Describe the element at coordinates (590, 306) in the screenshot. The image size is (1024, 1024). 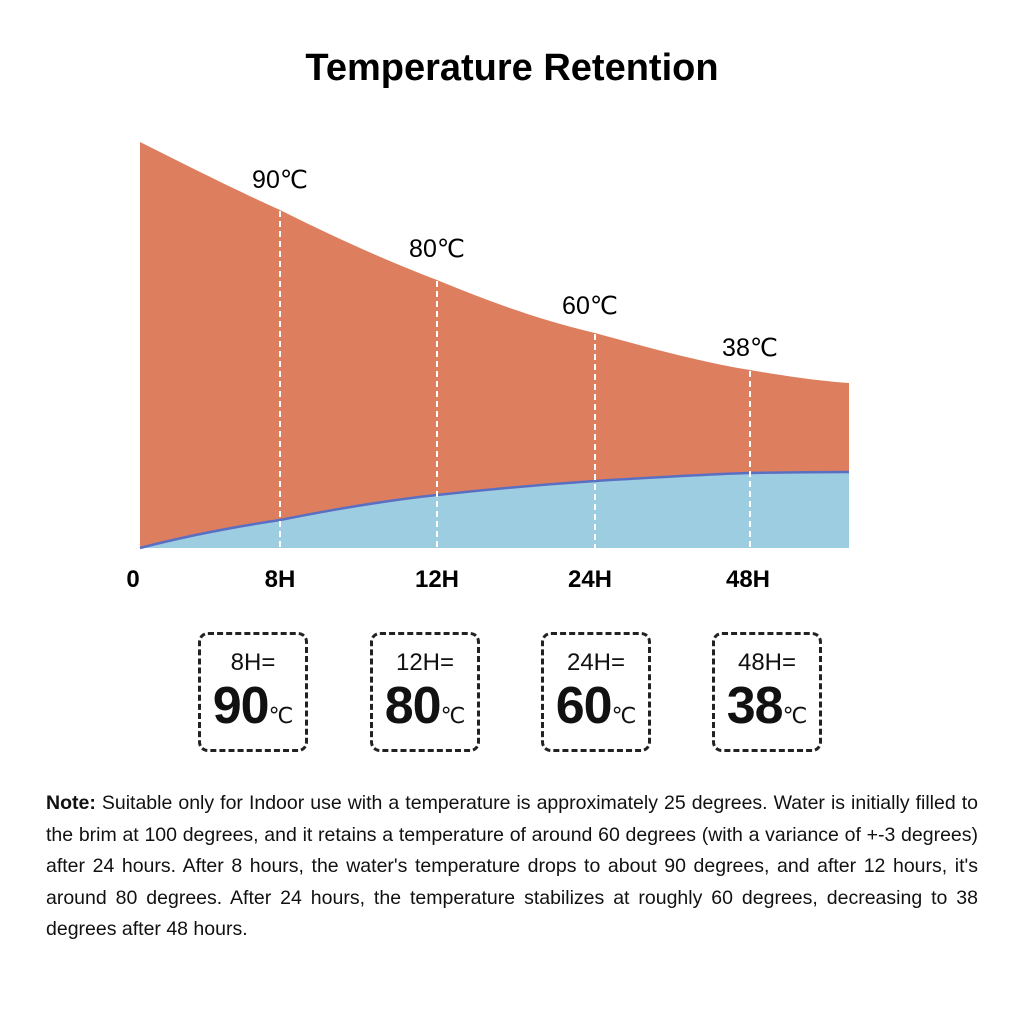
I see `temp-label: 60℃` at that location.